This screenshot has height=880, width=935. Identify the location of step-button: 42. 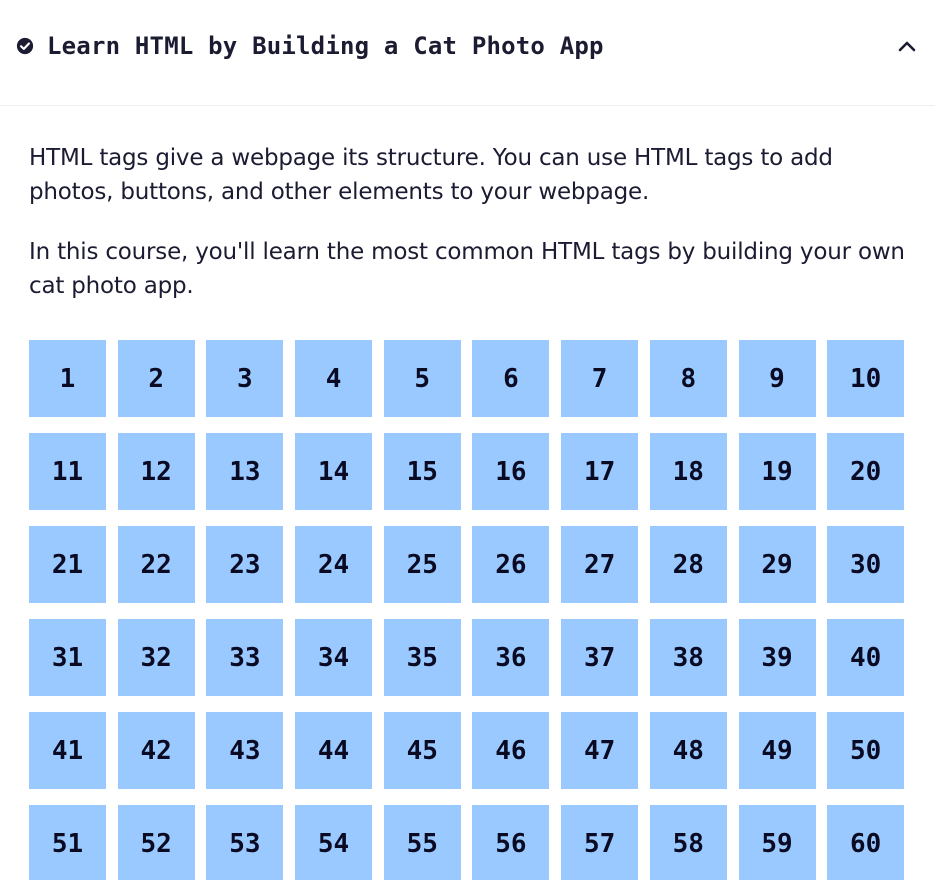
(156, 750).